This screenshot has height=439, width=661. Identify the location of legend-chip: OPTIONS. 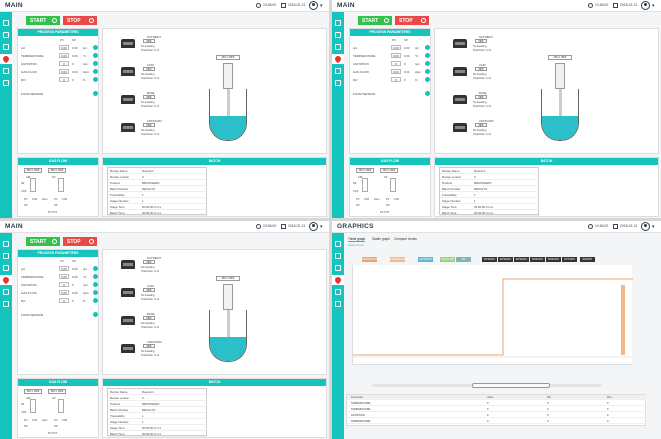
(569, 259).